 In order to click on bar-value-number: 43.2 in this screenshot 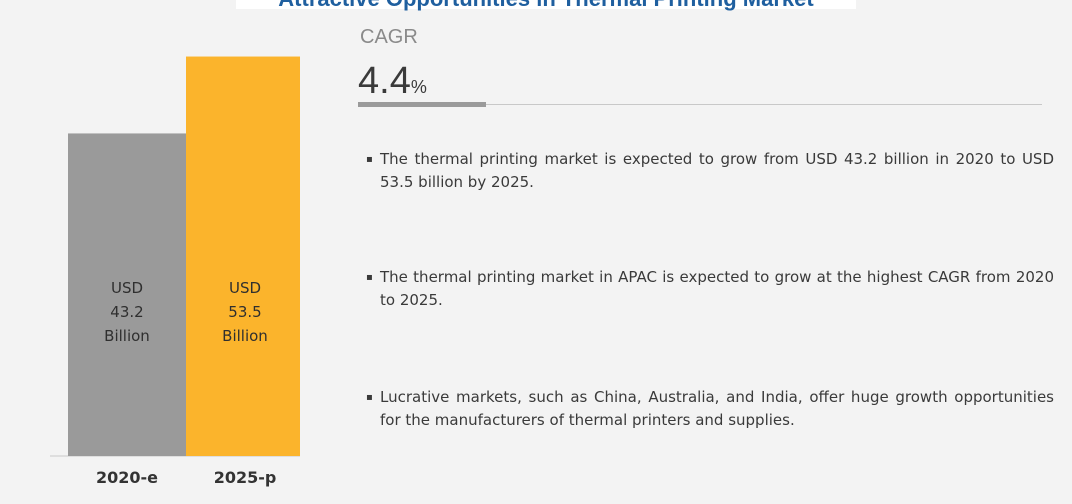, I will do `click(127, 312)`.